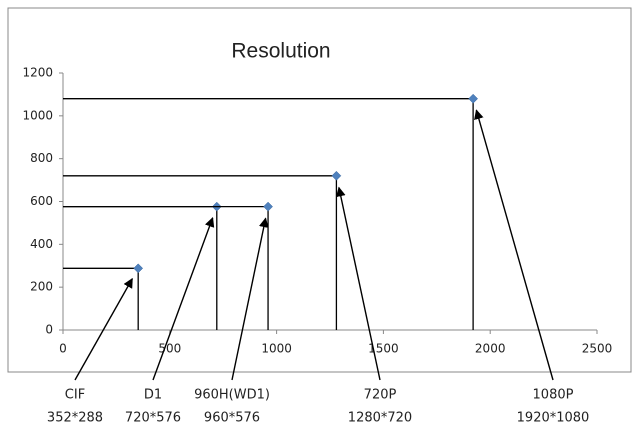  I want to click on y-tick-label: 0, so click(49, 330).